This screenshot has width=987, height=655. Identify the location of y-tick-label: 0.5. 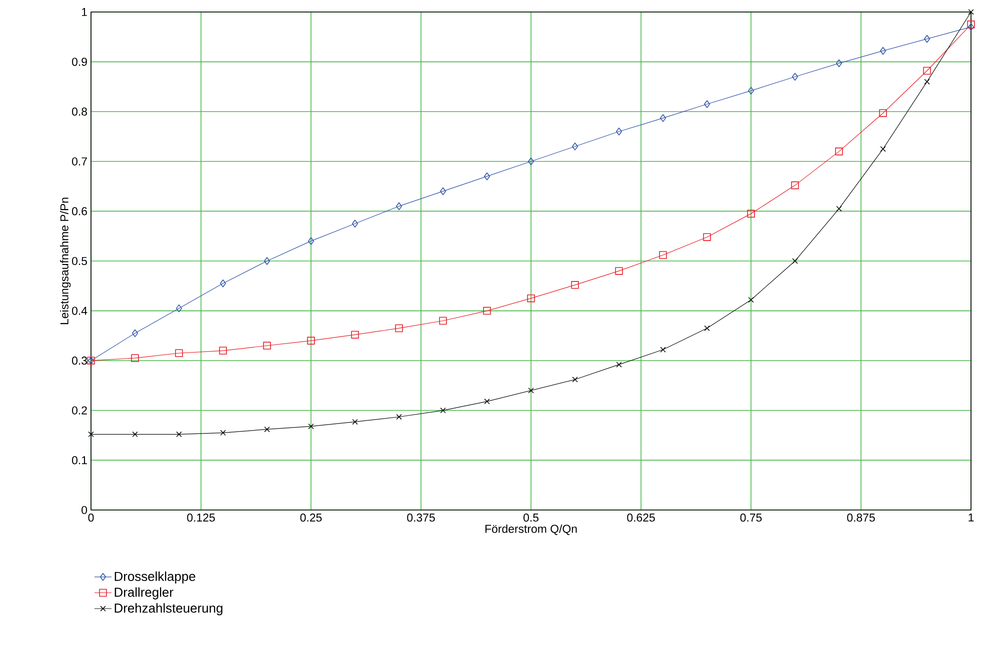
(79, 261).